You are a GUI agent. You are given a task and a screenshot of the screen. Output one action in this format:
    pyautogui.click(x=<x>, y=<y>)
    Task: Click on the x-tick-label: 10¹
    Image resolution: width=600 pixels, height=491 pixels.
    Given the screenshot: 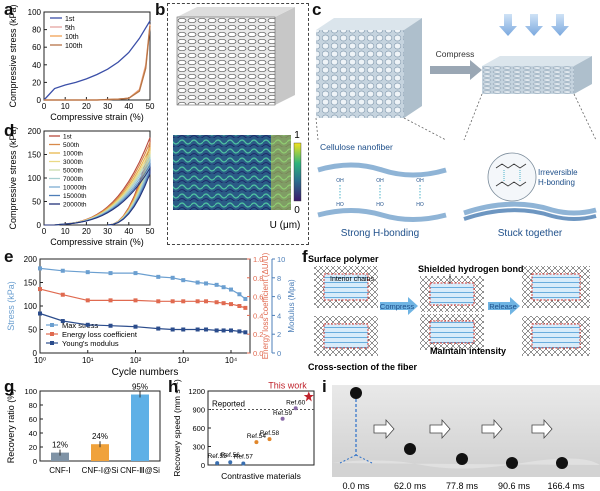 What is the action you would take?
    pyautogui.click(x=88, y=360)
    